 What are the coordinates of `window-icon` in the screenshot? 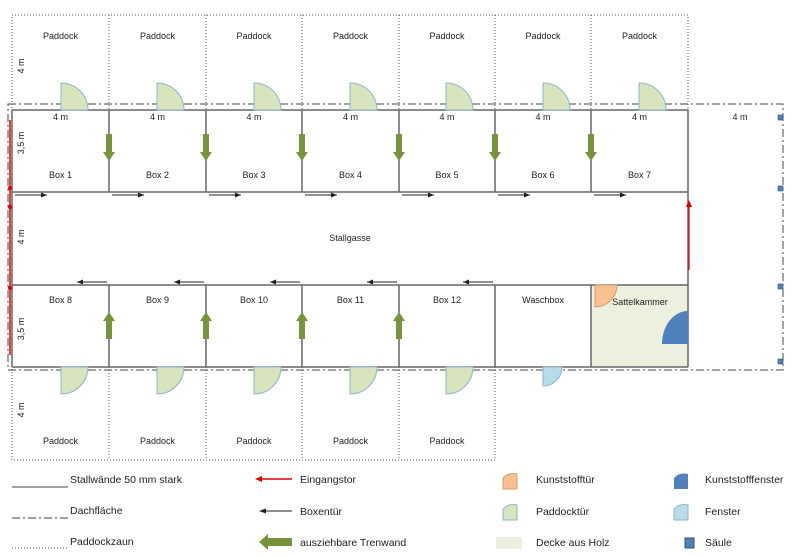 It's located at (552, 376).